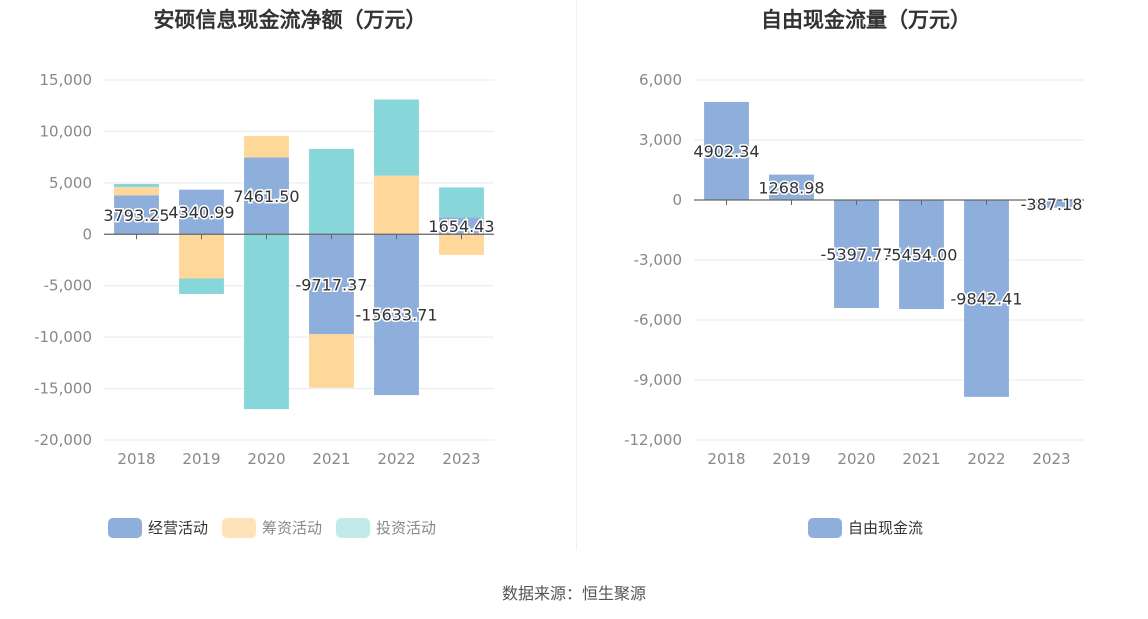  Describe the element at coordinates (866, 20) in the screenshot. I see `right-chart-title: 自由现金流量（万元）` at that location.